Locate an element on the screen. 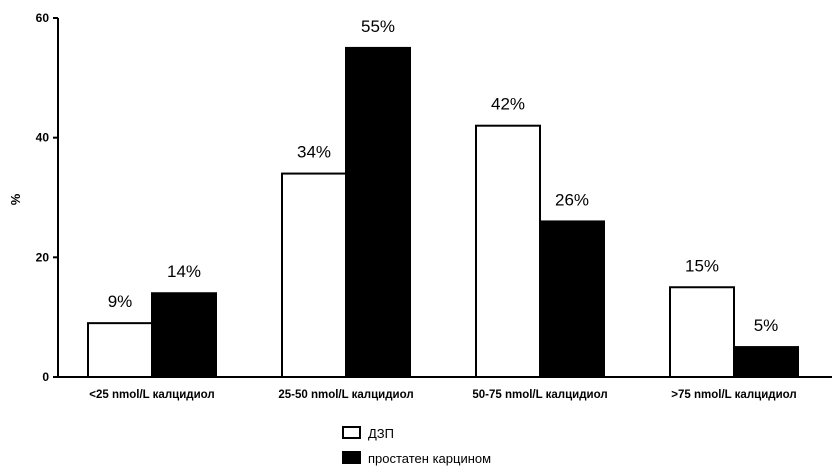 Image resolution: width=838 pixels, height=474 pixels. data-label-prostate-carcinoma-0: 14% is located at coordinates (184, 271).